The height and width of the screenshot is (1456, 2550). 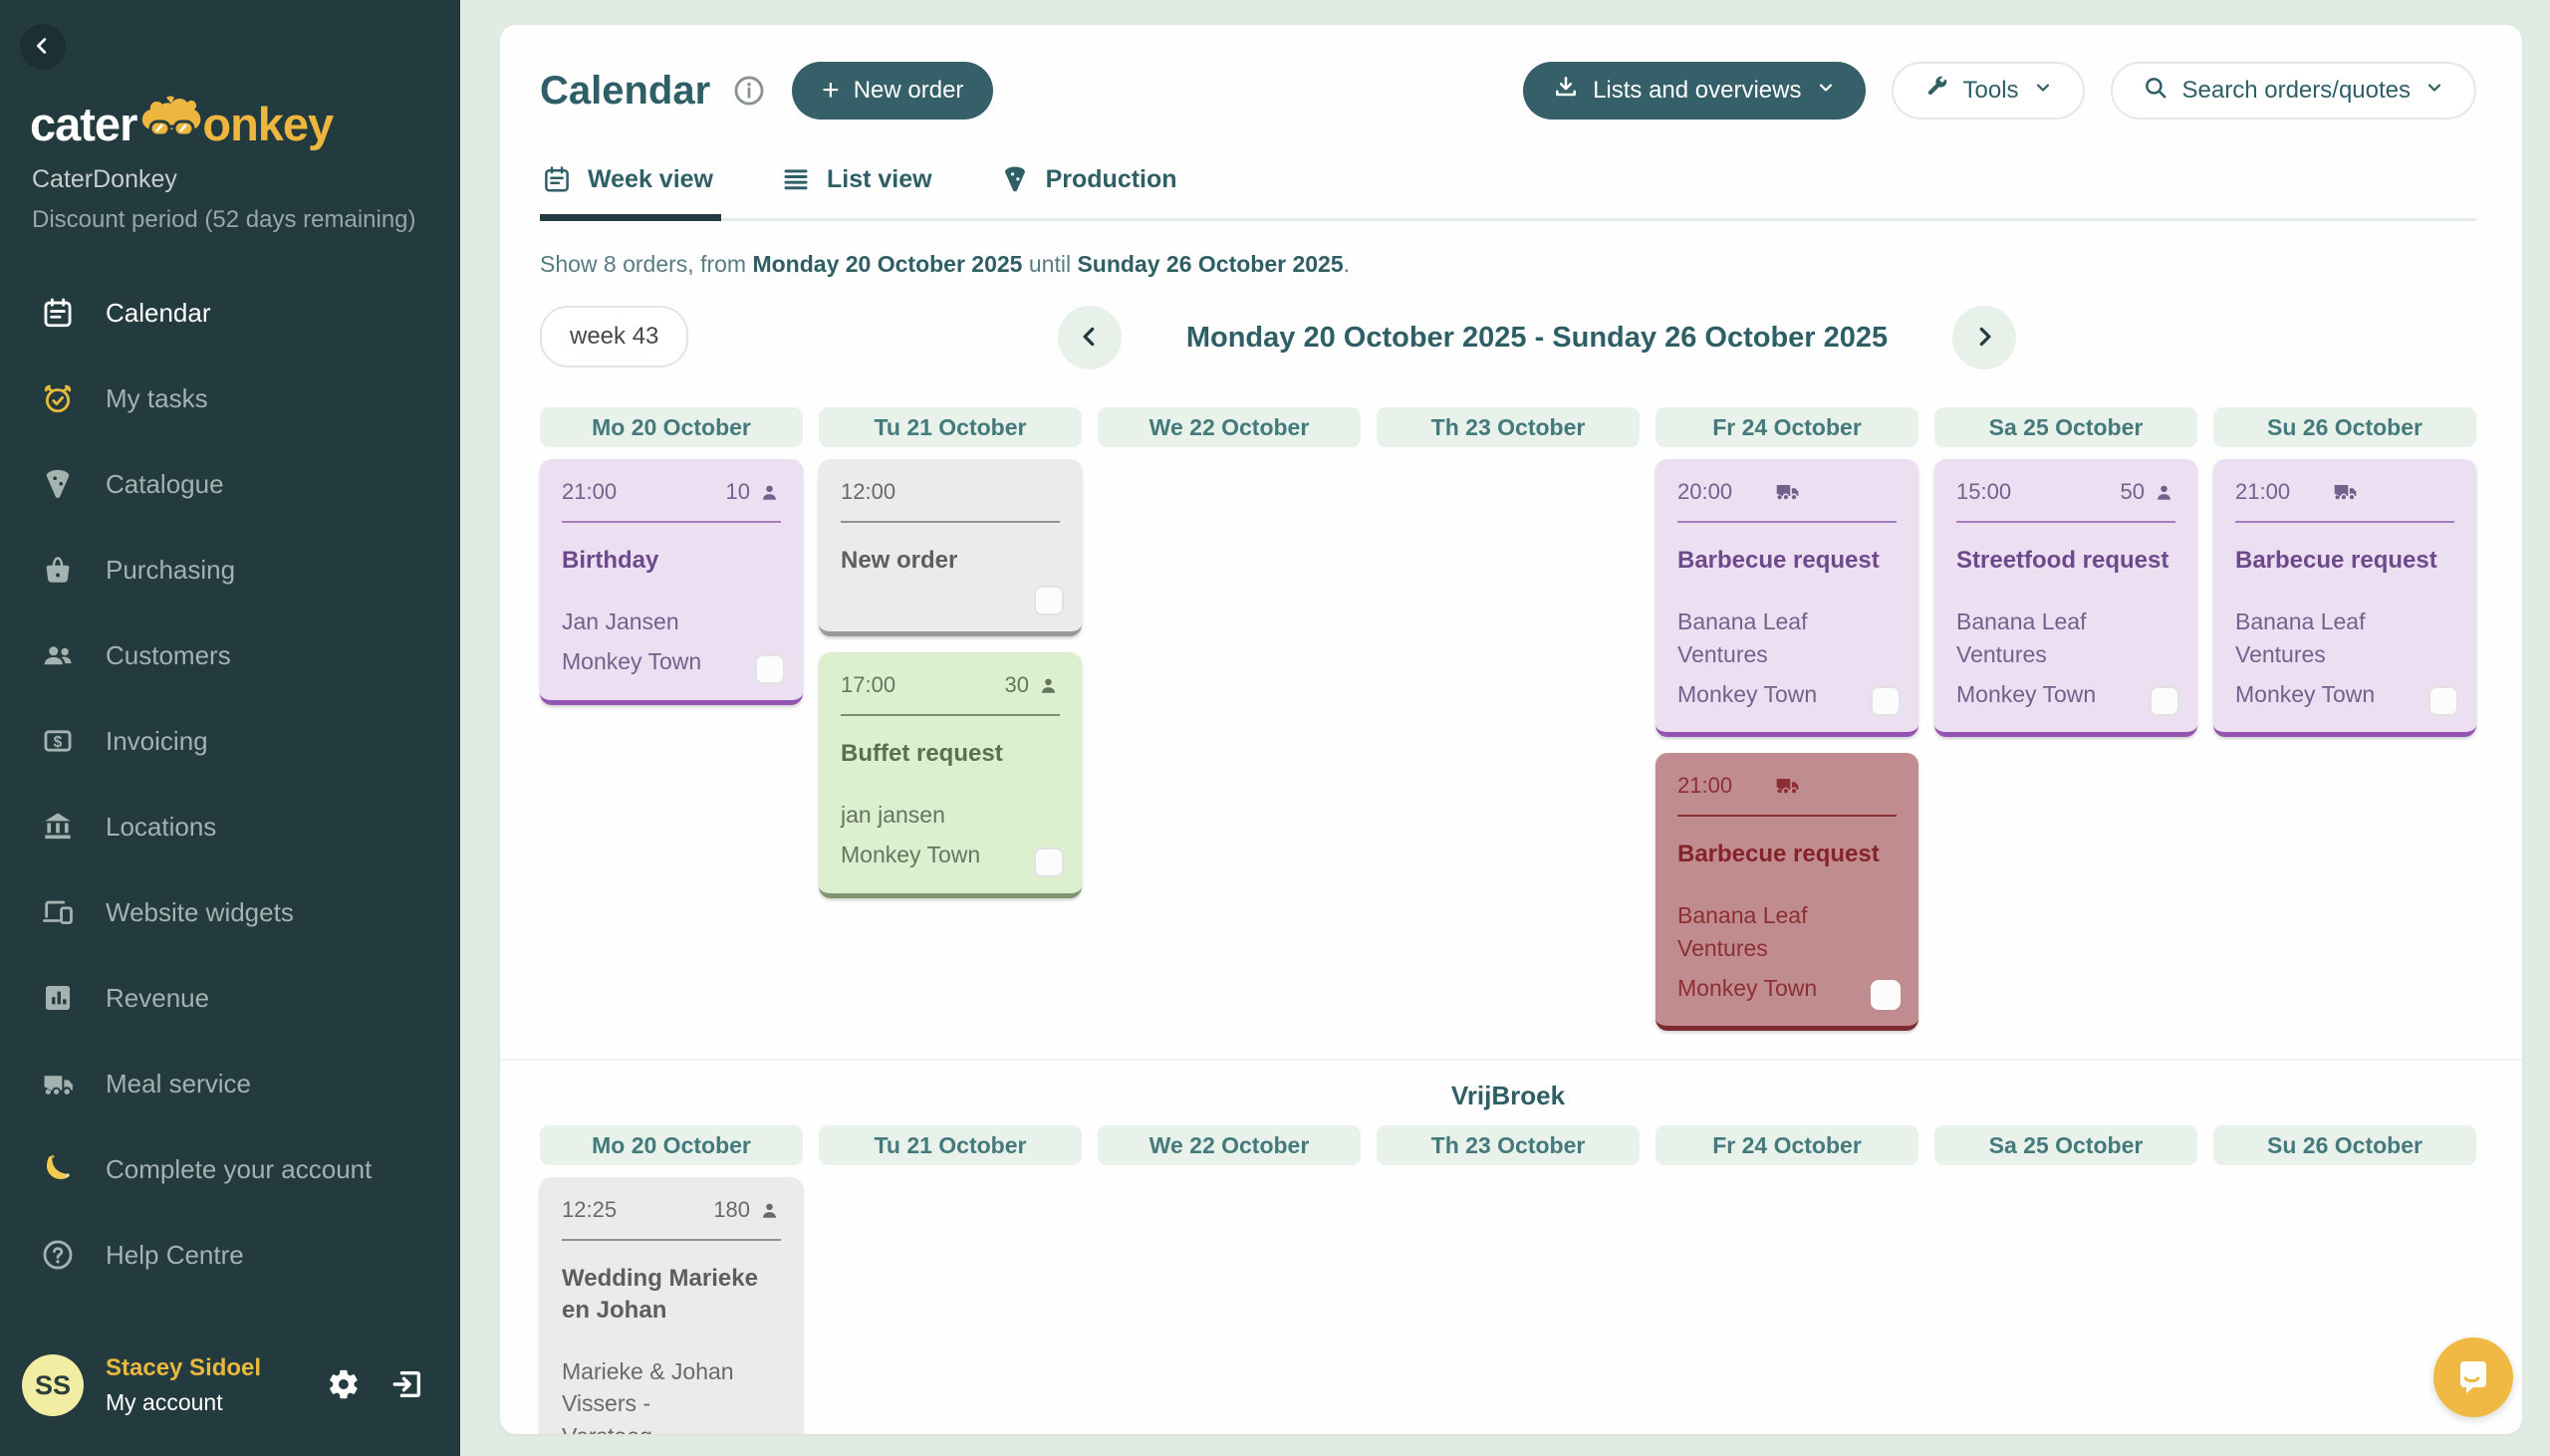 What do you see at coordinates (1747, 693) in the screenshot?
I see `order-detail-line: Monkey Town` at bounding box center [1747, 693].